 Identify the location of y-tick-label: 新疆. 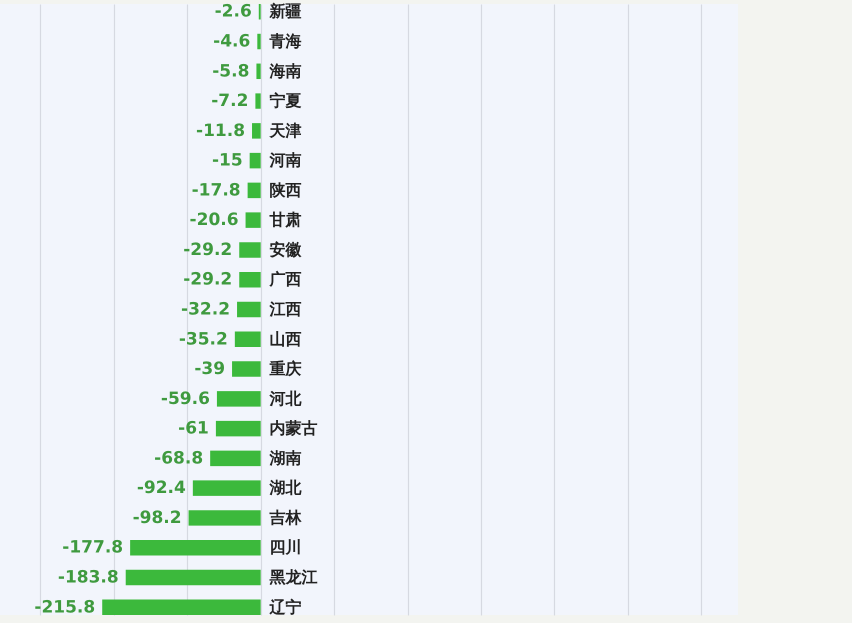
(285, 11).